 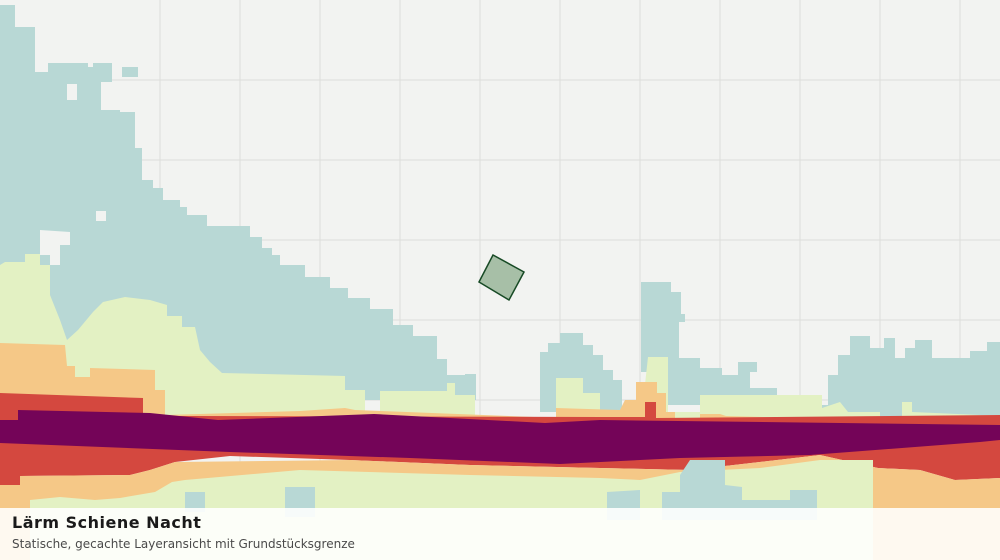 I want to click on caption-panel, so click(x=500, y=534).